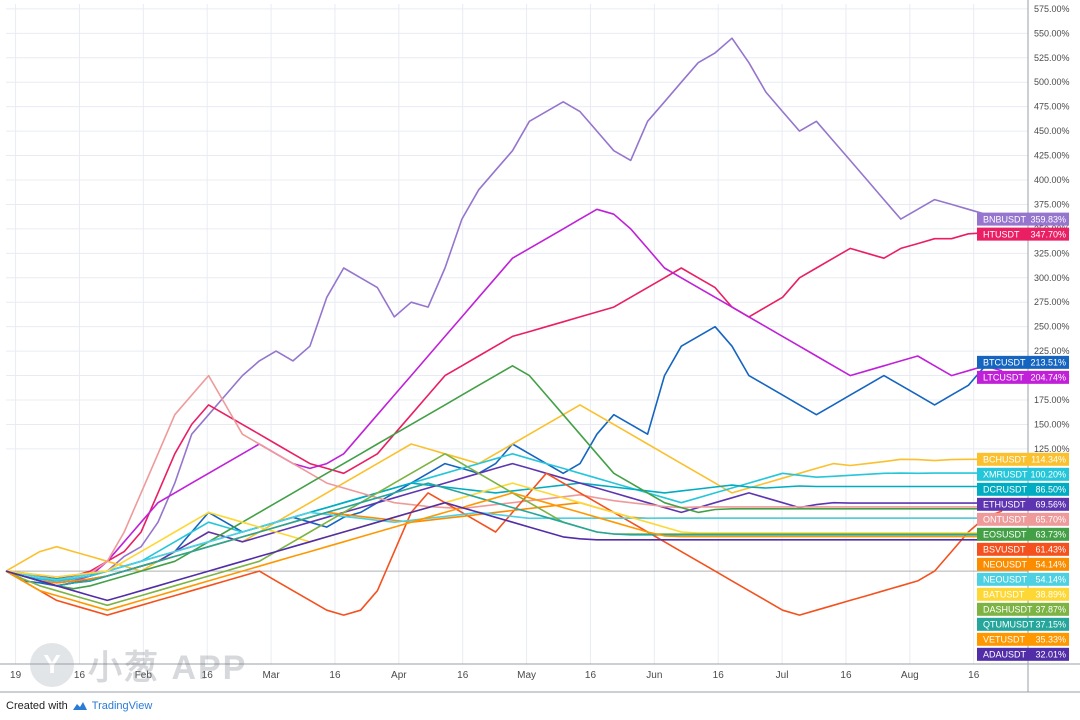 This screenshot has width=1080, height=720. I want to click on x-tick-label: Feb, so click(144, 675).